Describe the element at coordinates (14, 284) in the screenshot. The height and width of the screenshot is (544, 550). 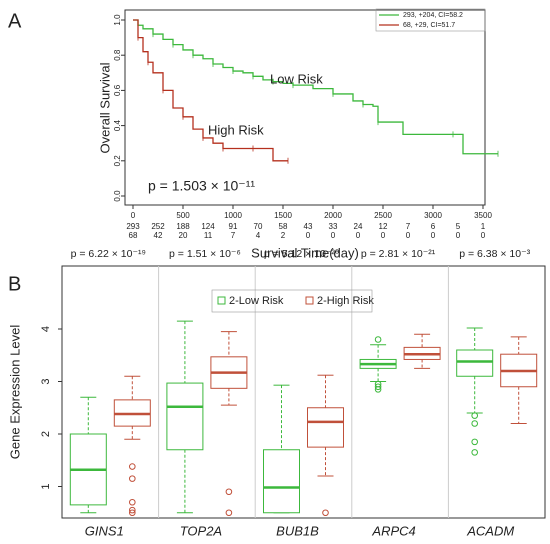
I see `panel-label: B` at that location.